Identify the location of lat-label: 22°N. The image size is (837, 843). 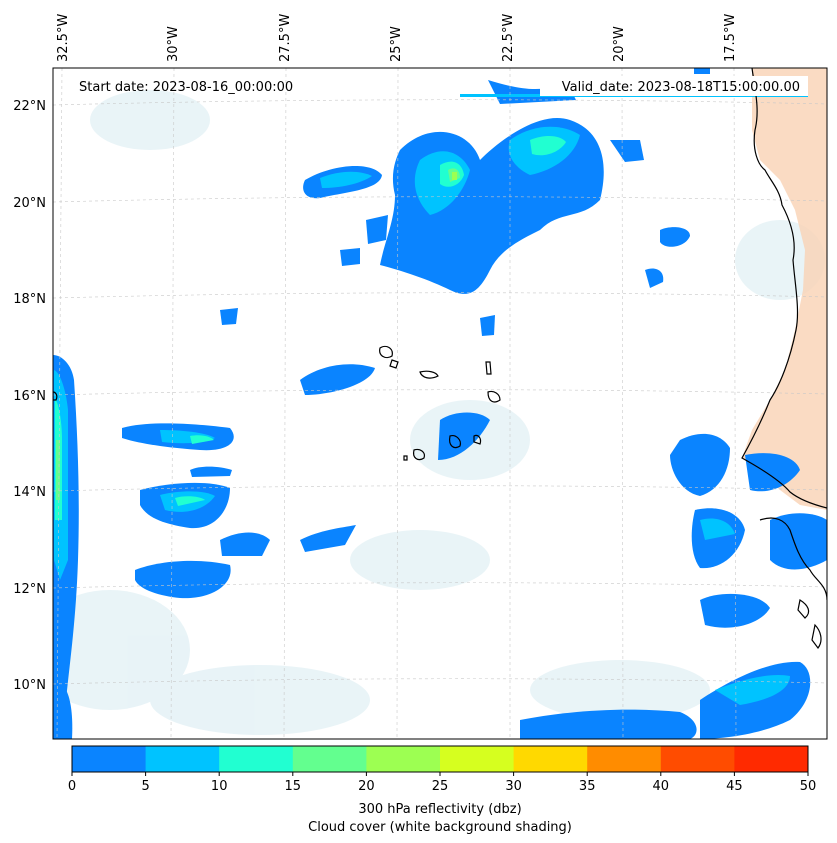
(29, 106).